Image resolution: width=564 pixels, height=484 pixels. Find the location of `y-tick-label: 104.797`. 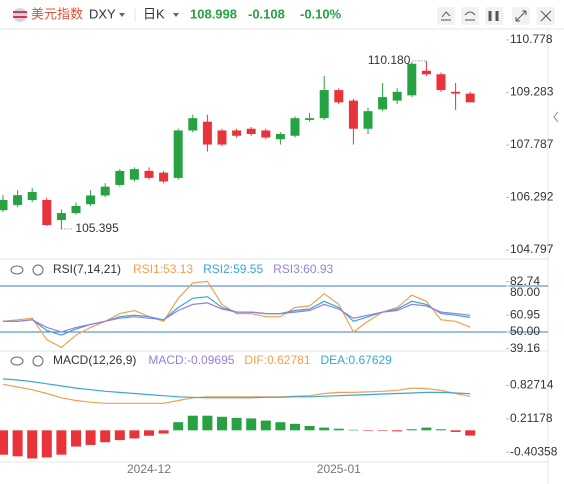

y-tick-label: 104.797 is located at coordinates (532, 249).